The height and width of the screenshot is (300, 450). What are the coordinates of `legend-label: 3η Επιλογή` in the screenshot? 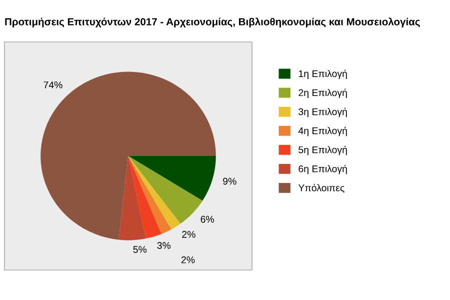 It's located at (322, 113).